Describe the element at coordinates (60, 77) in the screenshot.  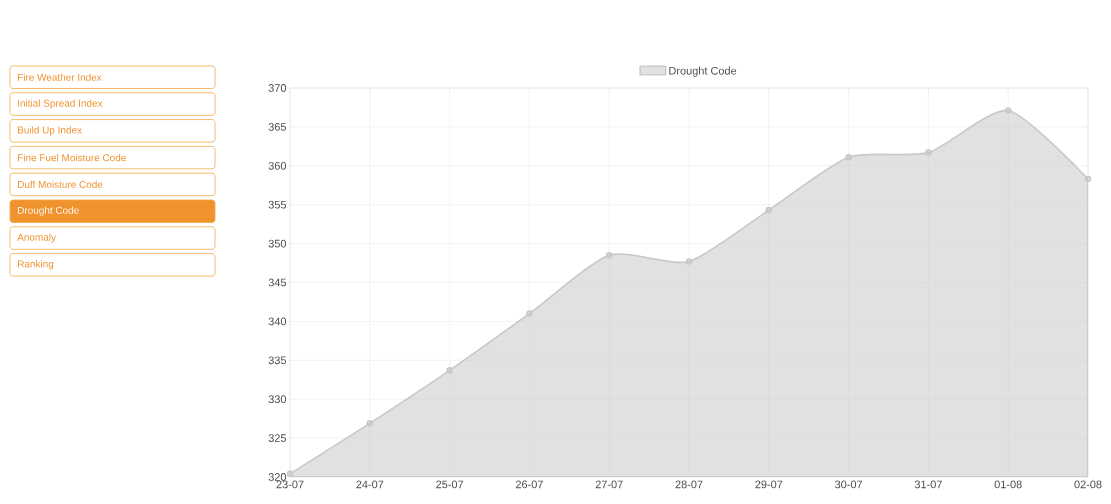
I see `text: Fire Weather Index` at that location.